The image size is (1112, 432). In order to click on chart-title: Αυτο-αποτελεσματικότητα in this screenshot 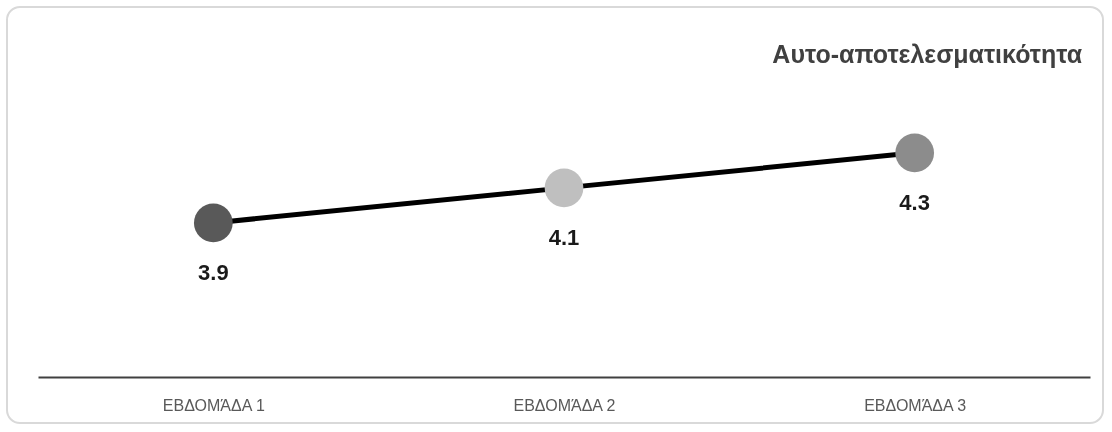, I will do `click(927, 54)`.